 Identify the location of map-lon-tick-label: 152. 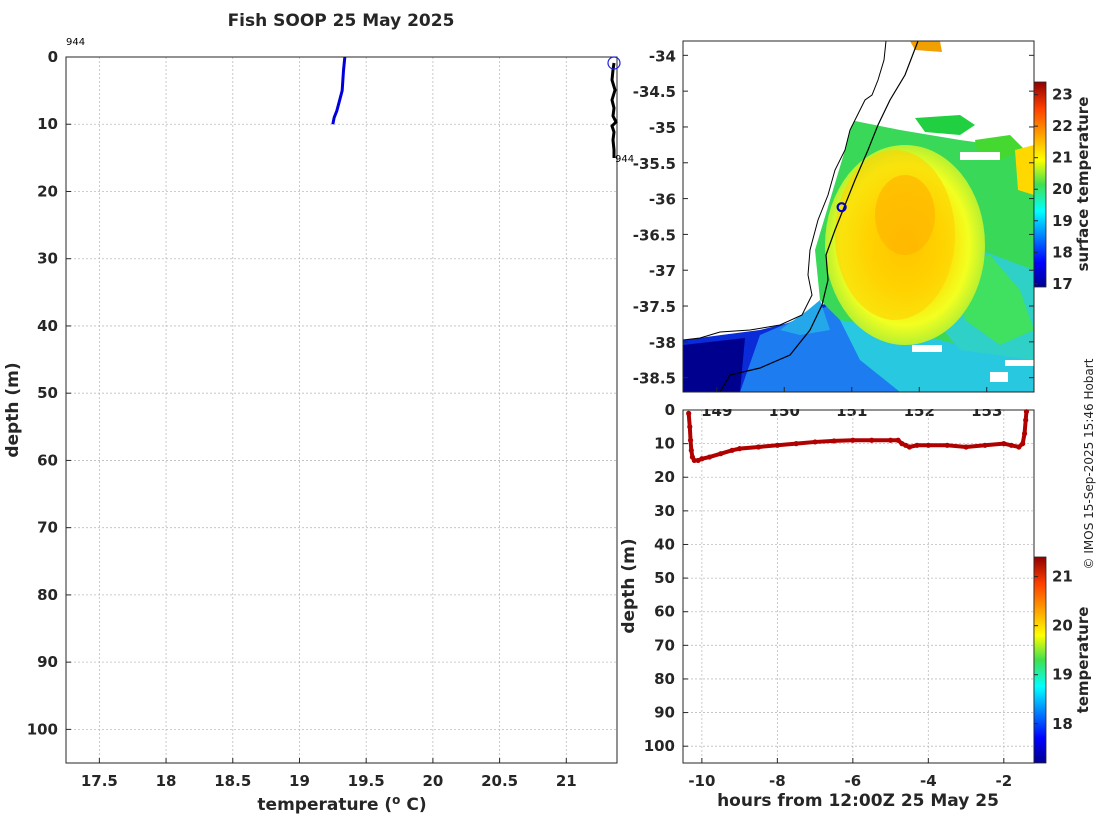
(919, 411).